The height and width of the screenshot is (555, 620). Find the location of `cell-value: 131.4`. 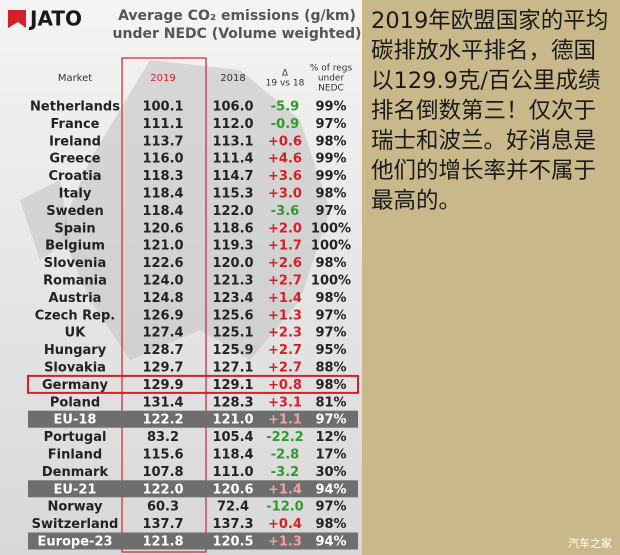

cell-value: 131.4 is located at coordinates (162, 402).